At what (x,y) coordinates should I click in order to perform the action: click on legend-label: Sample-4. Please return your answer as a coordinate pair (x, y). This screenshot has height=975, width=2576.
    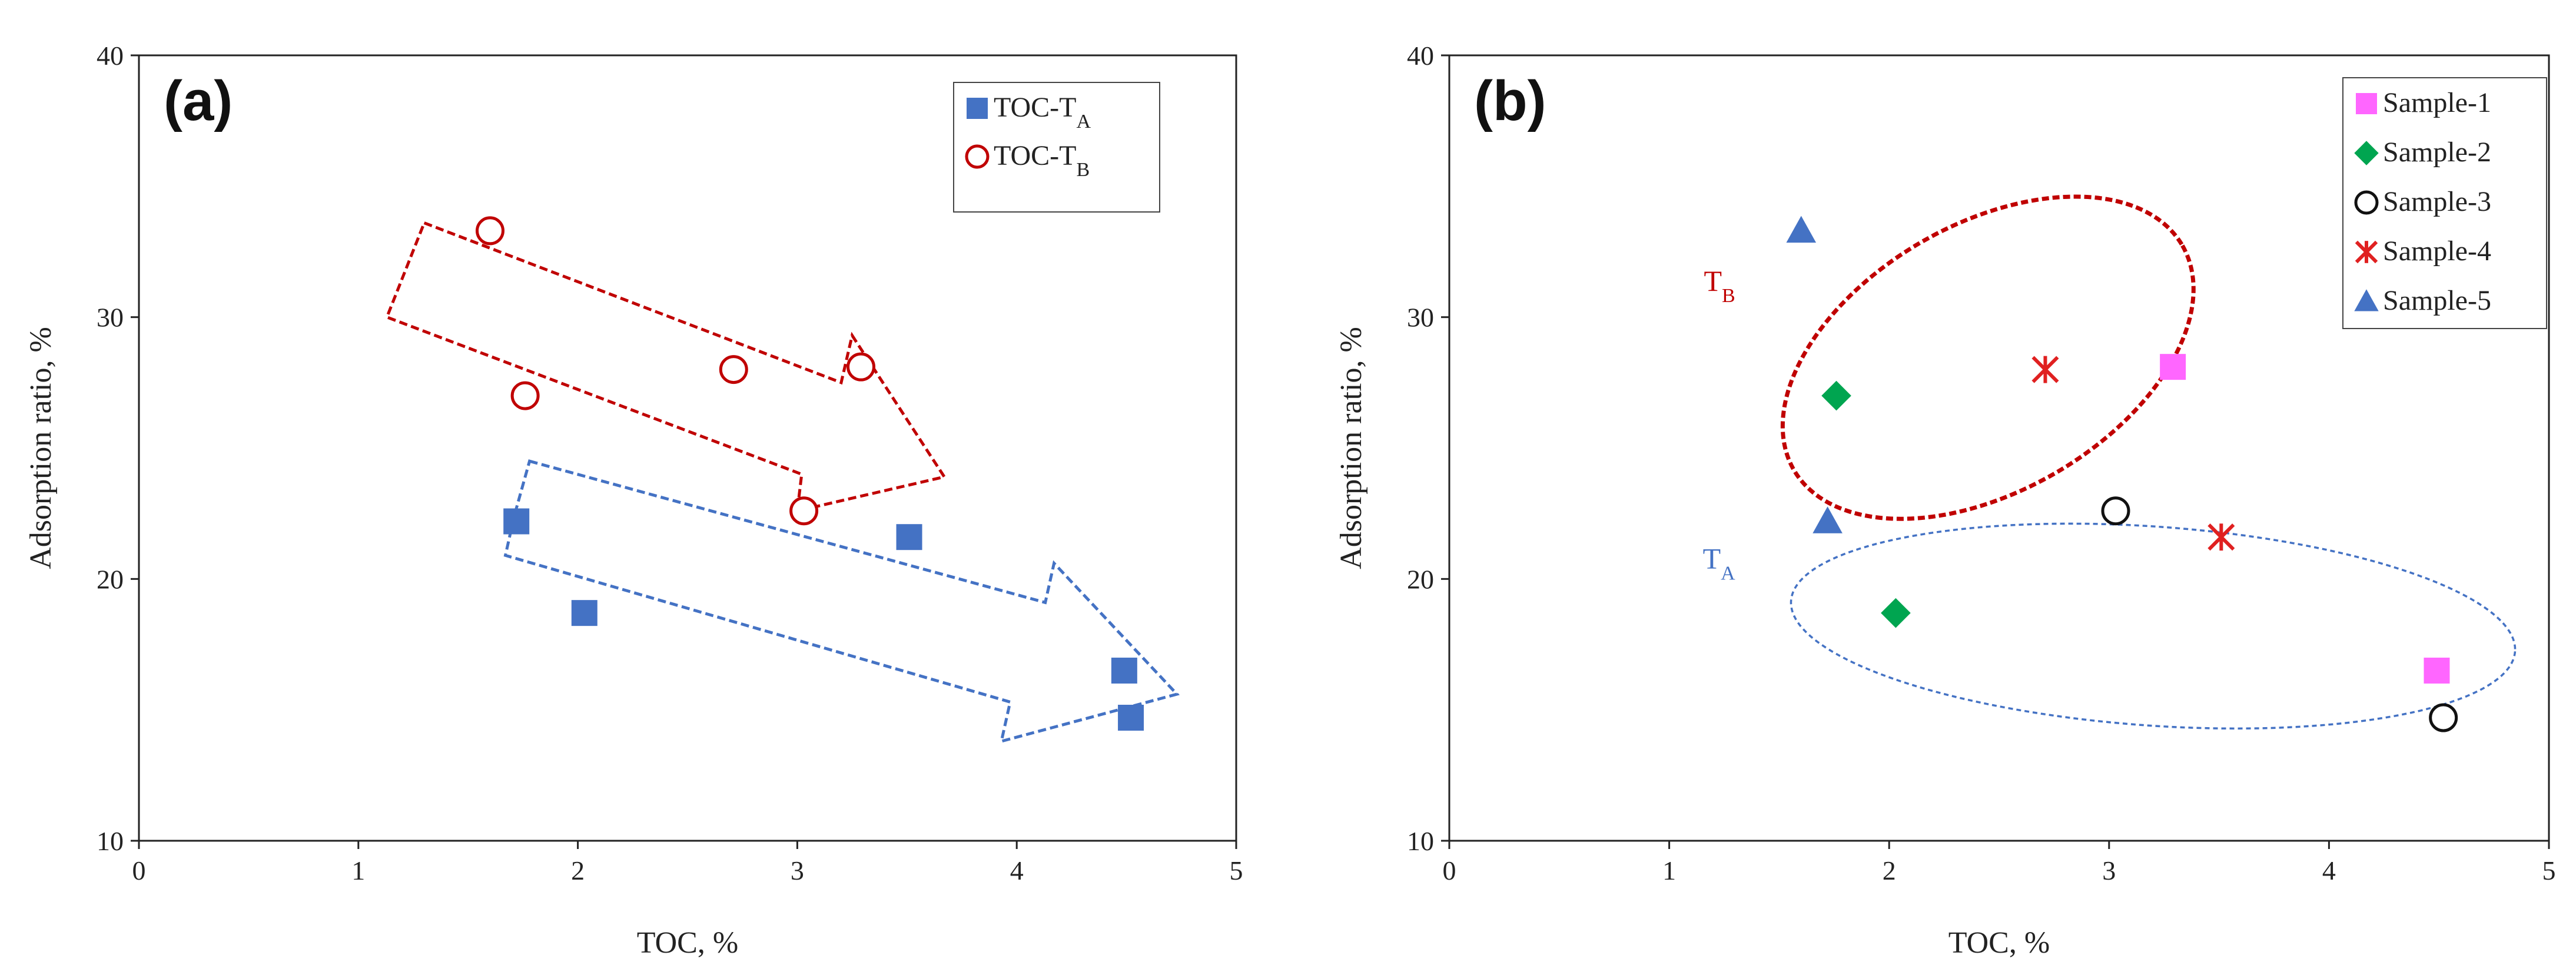
    Looking at the image, I should click on (2437, 251).